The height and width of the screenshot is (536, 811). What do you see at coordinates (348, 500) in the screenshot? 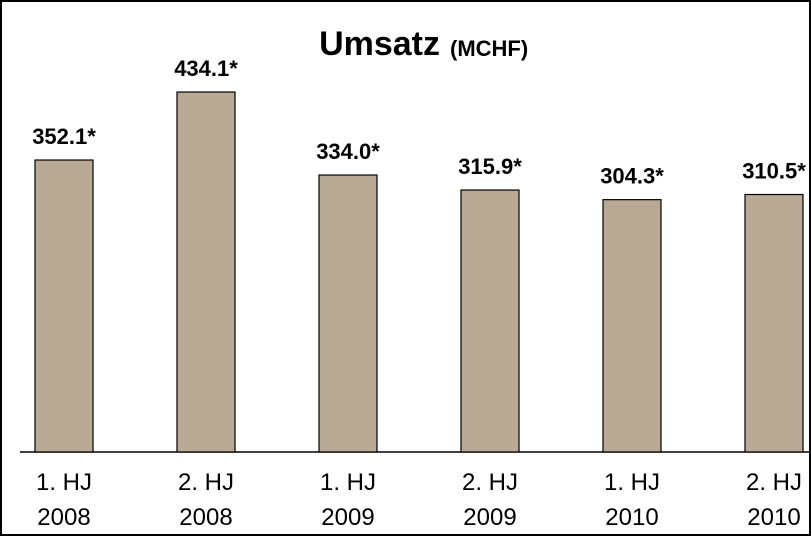
I see `x-tick-label: 1. HJ 2009` at bounding box center [348, 500].